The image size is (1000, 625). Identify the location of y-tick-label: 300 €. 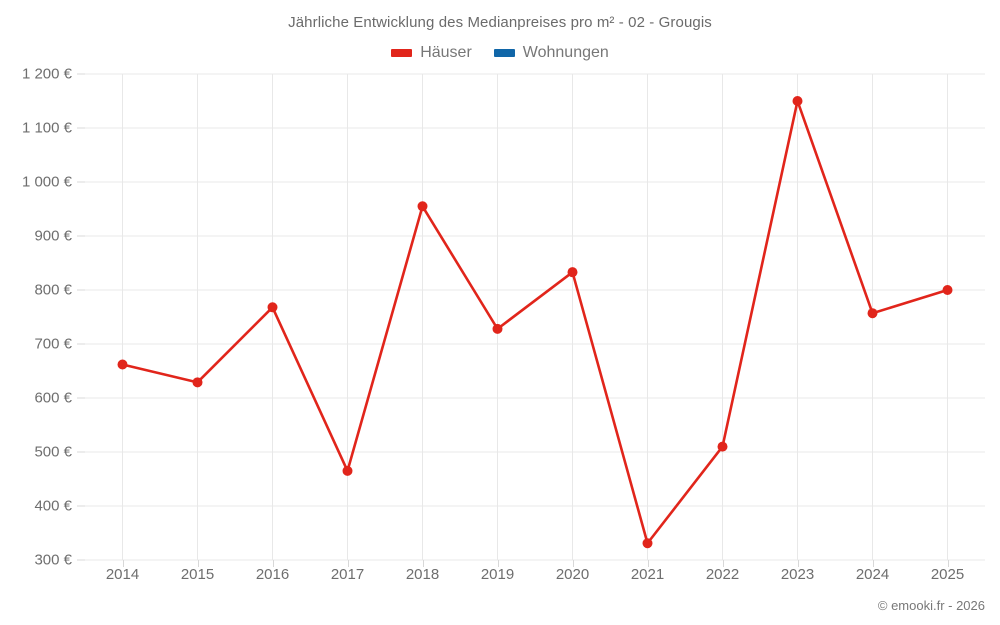
(53, 560).